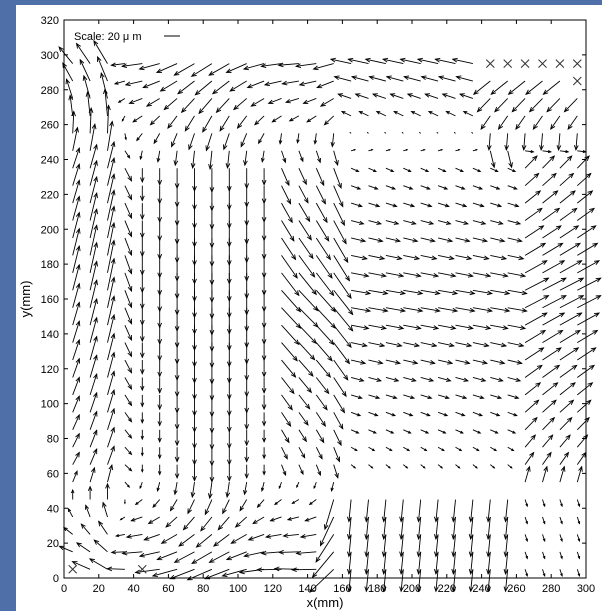 This screenshot has width=602, height=611. Describe the element at coordinates (377, 589) in the screenshot. I see `x-tick-label: 180` at that location.